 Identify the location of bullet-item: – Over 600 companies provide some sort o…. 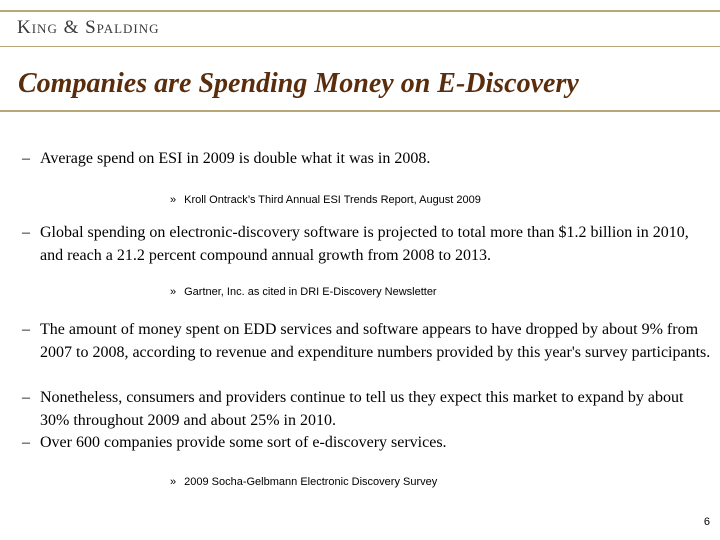
(367, 443).